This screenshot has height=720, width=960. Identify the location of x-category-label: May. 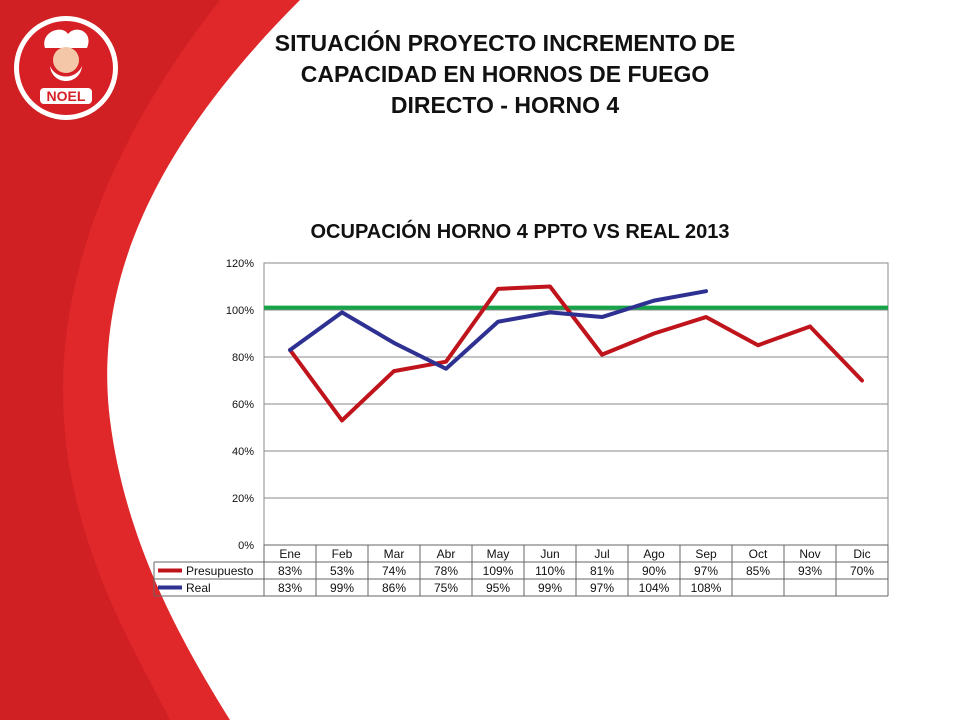
(498, 554).